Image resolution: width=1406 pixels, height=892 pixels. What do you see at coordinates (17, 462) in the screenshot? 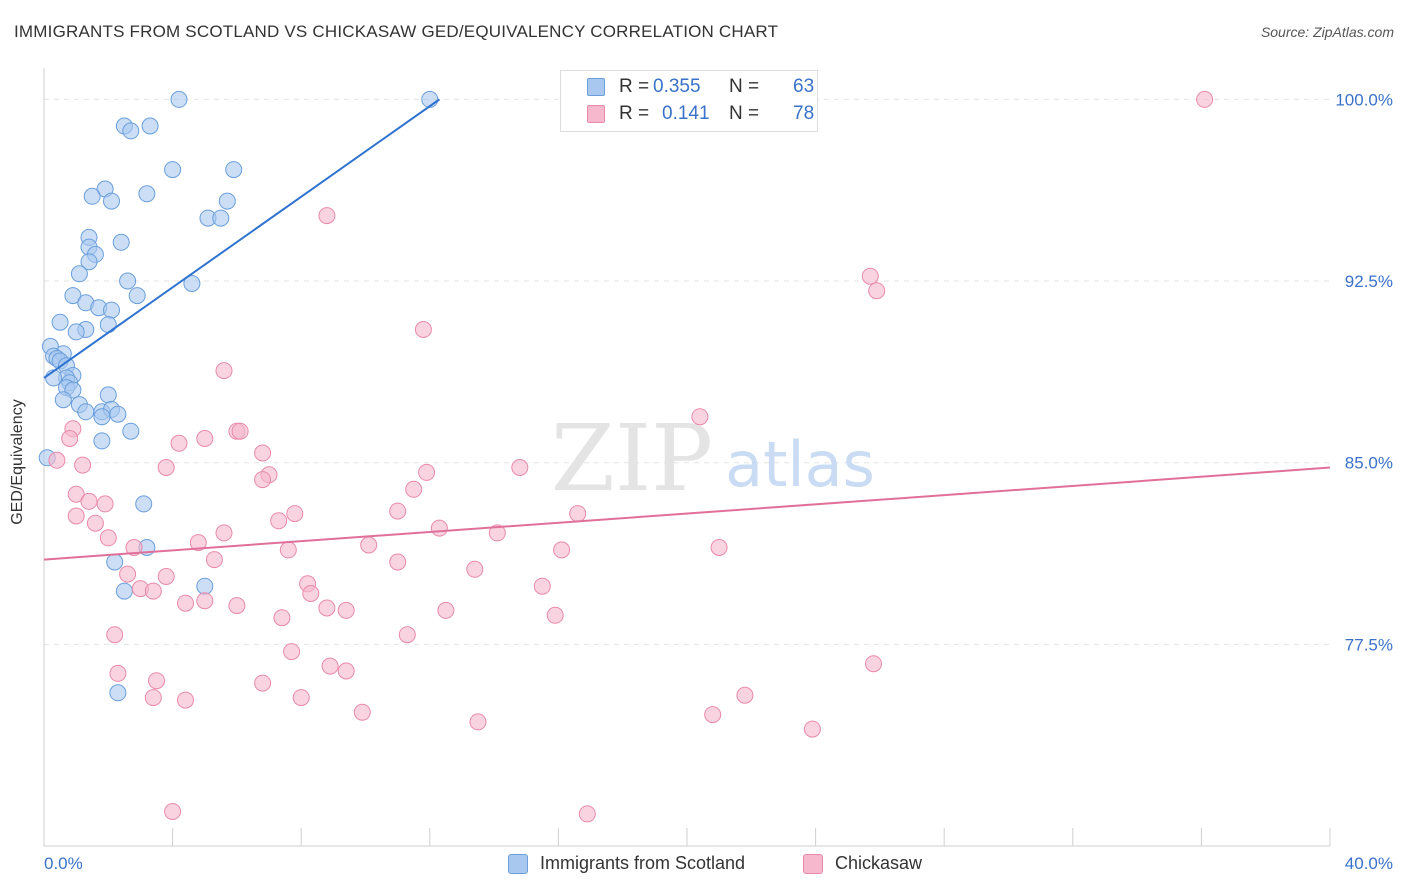
I see `y-axis-label: GED/Equivalency` at bounding box center [17, 462].